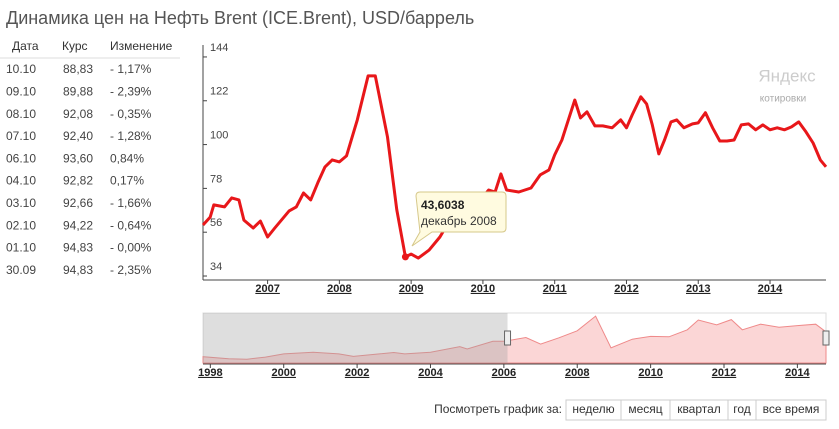 The image size is (839, 429). I want to click on change-cell: 0,84%, so click(127, 158).